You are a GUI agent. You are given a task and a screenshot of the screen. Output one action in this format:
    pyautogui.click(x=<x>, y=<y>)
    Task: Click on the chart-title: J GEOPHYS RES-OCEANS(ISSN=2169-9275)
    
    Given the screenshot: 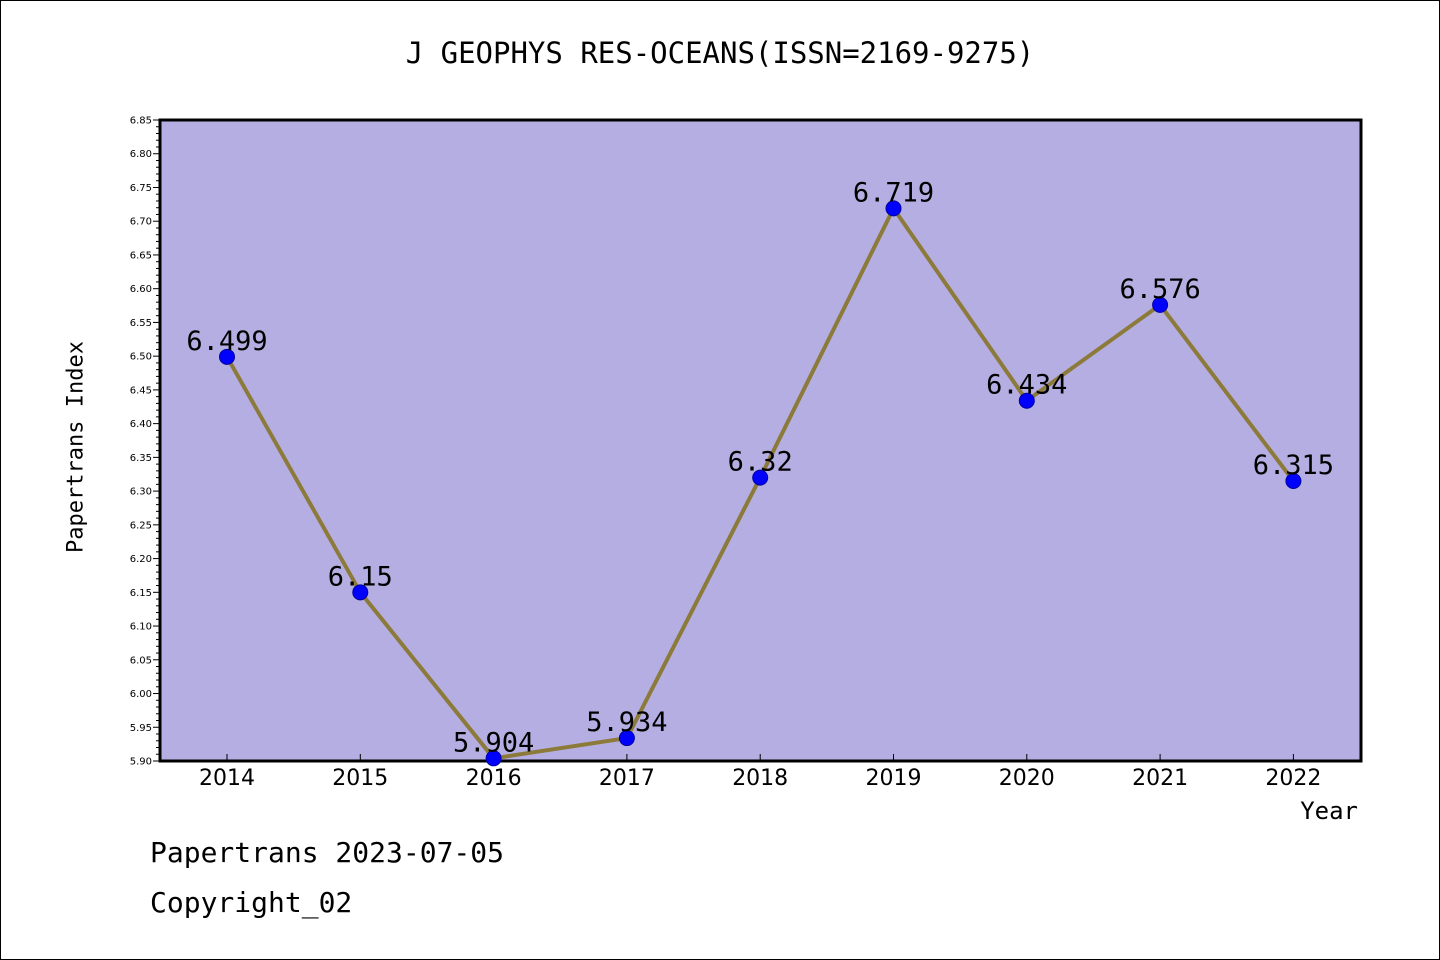 What is the action you would take?
    pyautogui.click(x=720, y=53)
    